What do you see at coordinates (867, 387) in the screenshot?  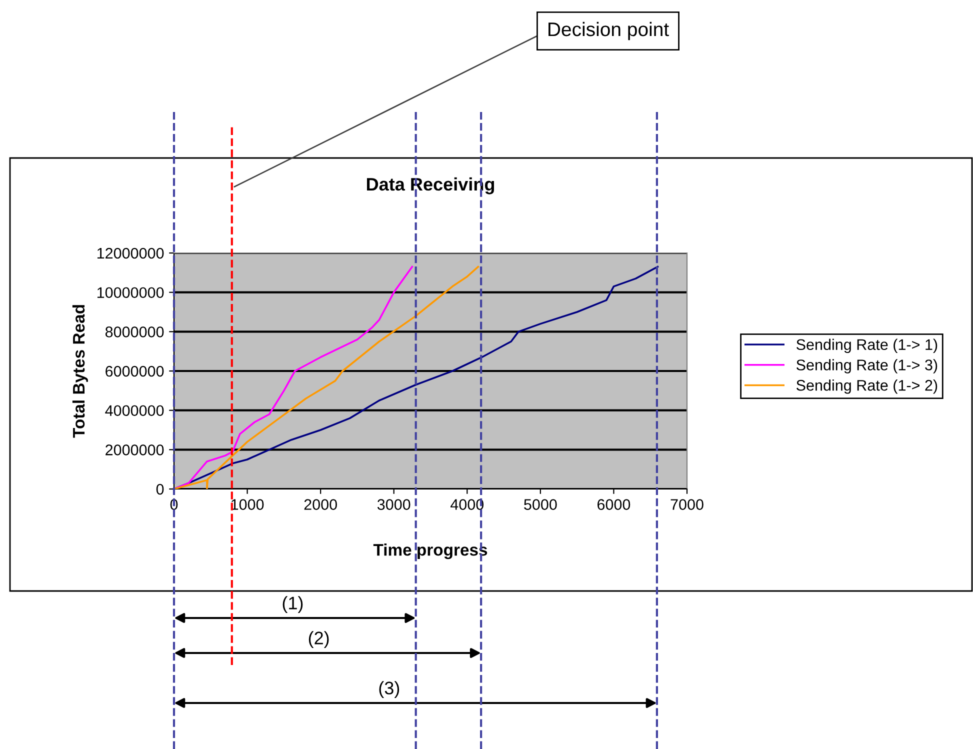 I see `legend-label: Sending Rate (1-> 2)` at bounding box center [867, 387].